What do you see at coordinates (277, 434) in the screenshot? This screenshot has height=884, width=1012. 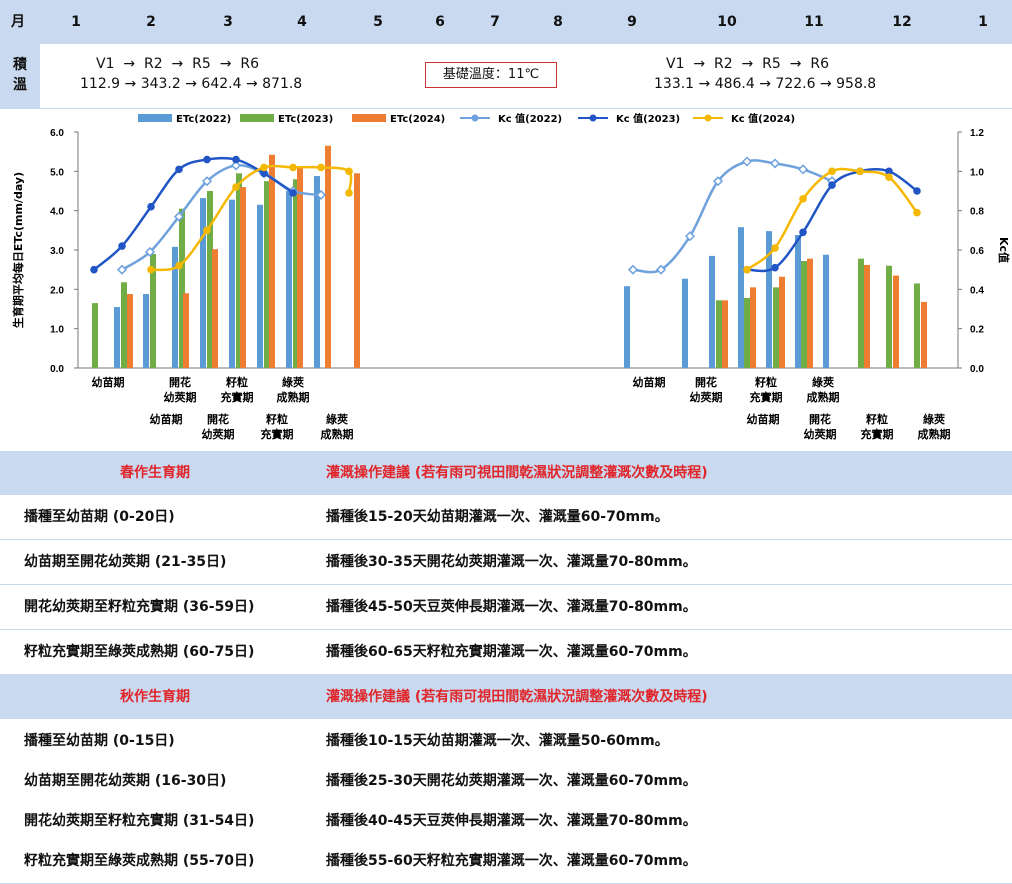 I see `stage-label-row2-3: 充實期` at bounding box center [277, 434].